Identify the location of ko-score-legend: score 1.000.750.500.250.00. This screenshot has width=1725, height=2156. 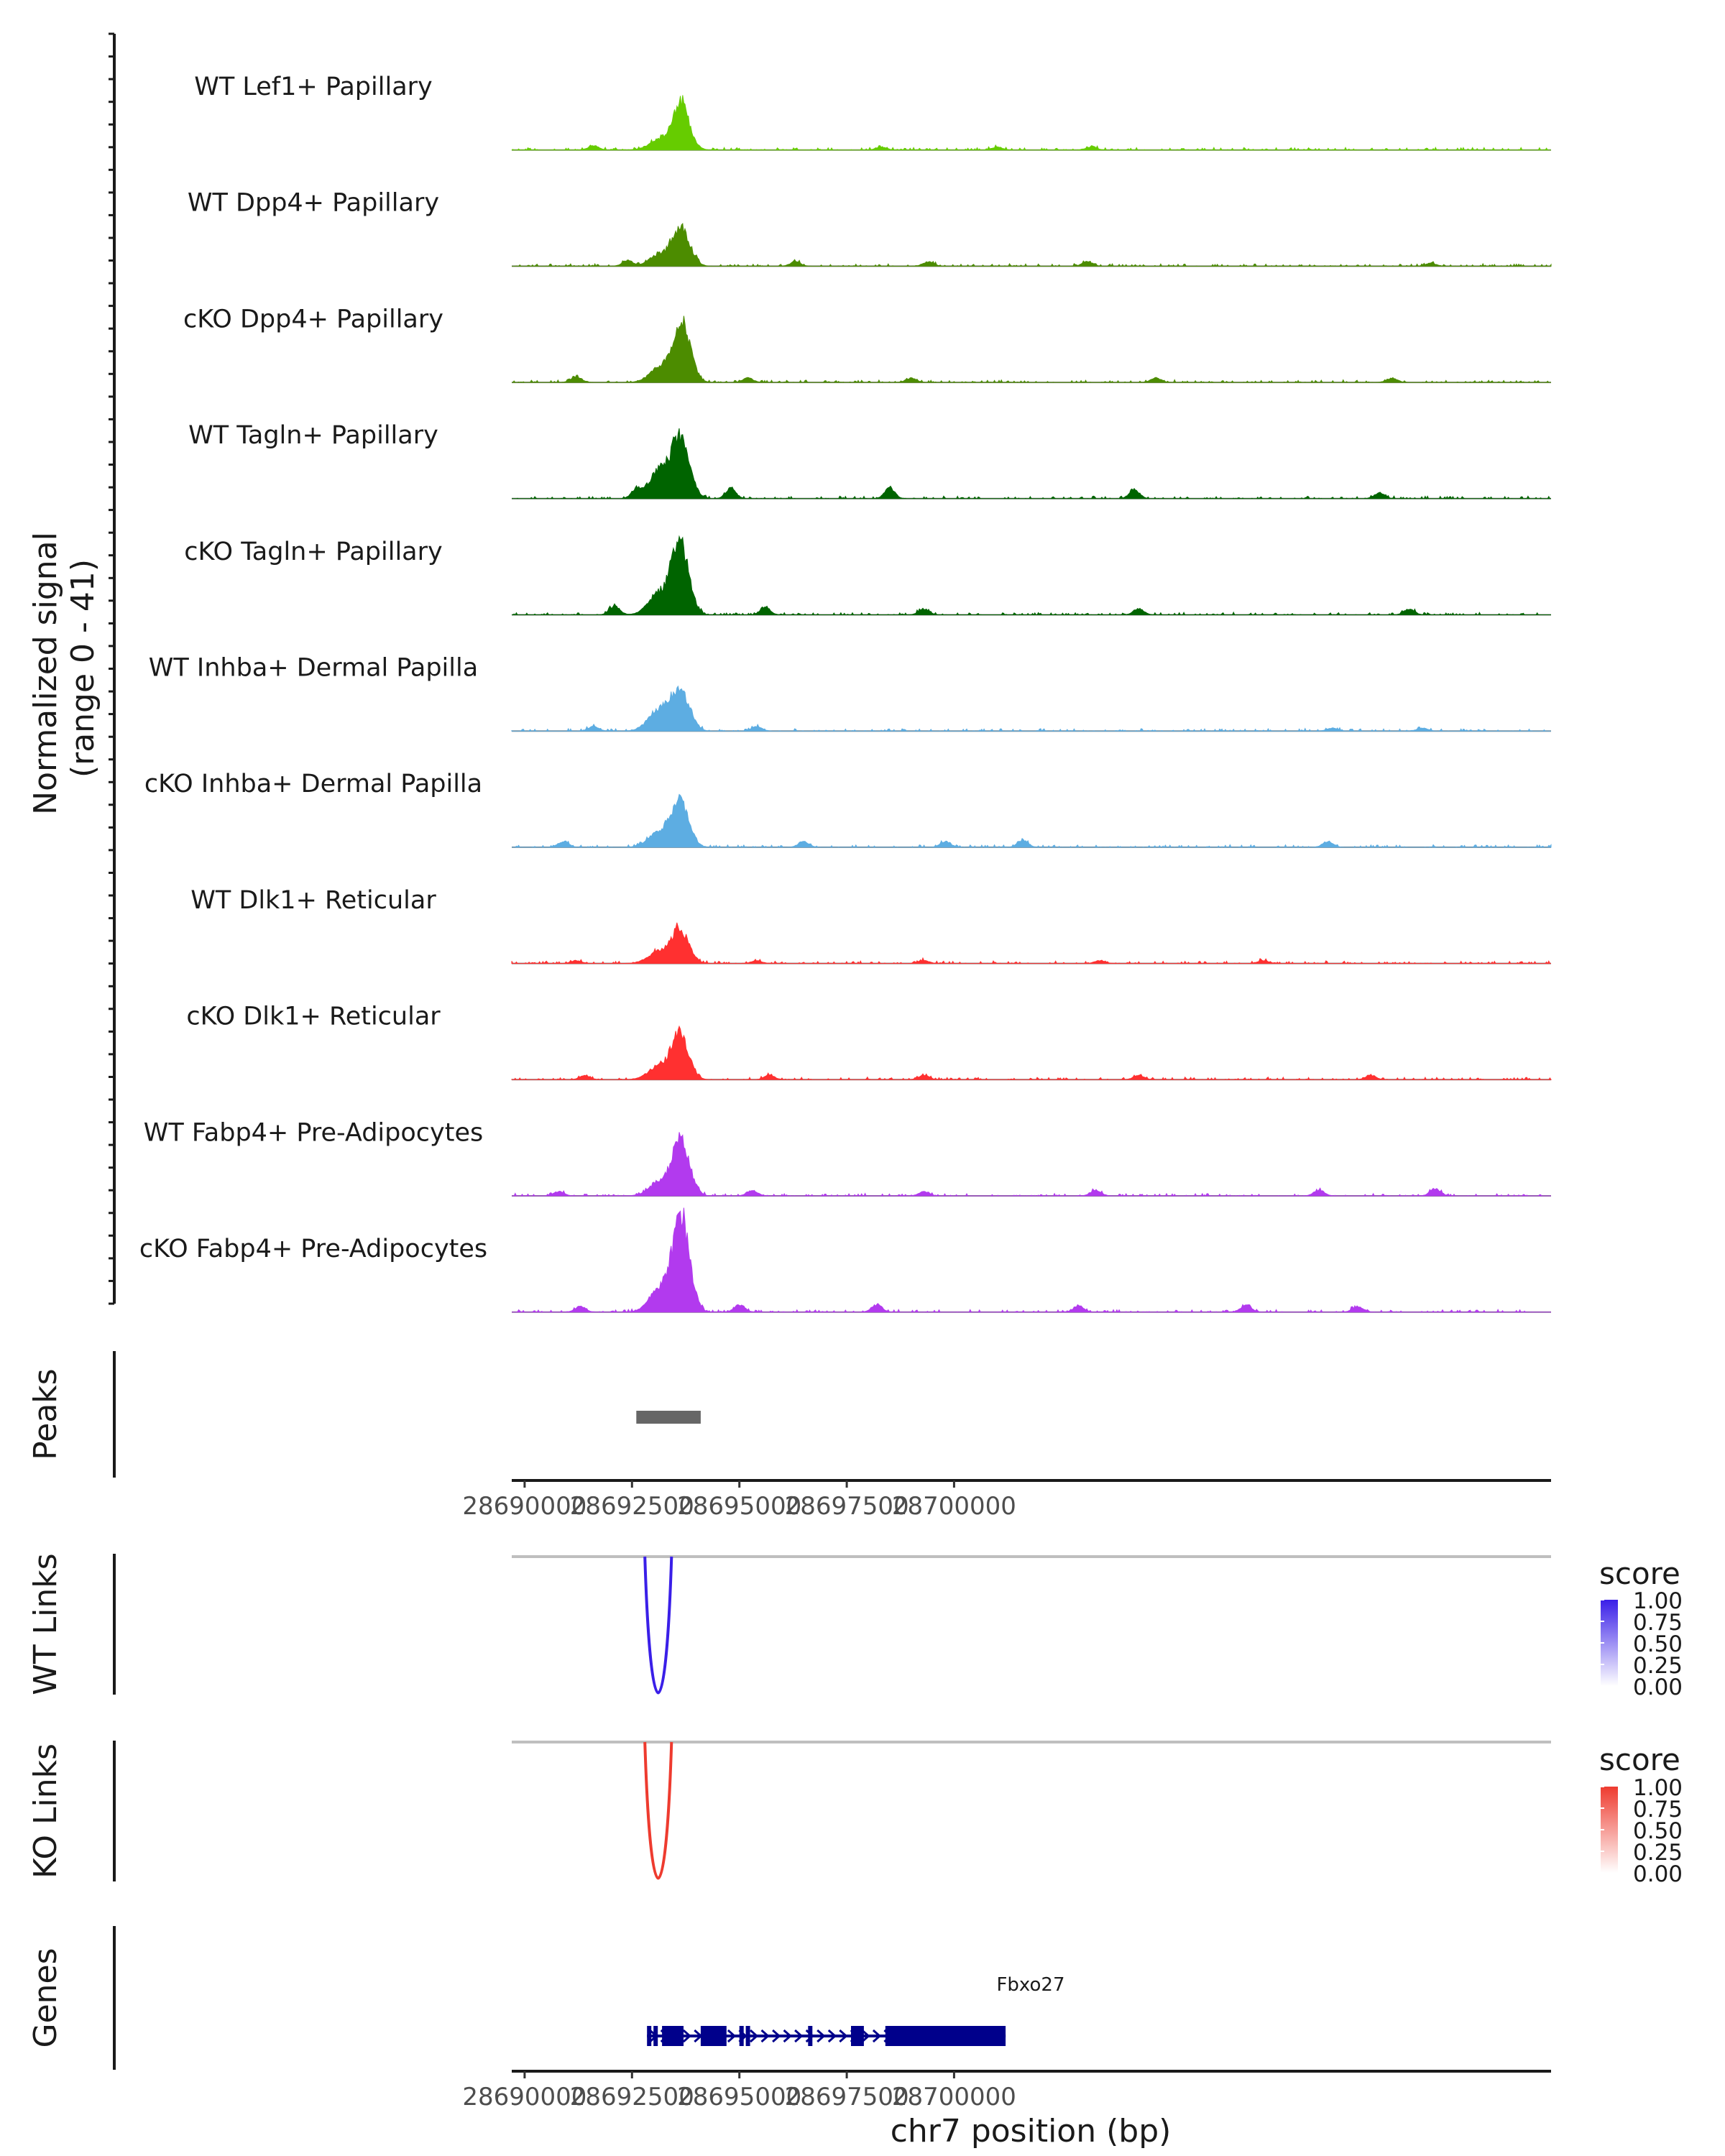
(1641, 1814).